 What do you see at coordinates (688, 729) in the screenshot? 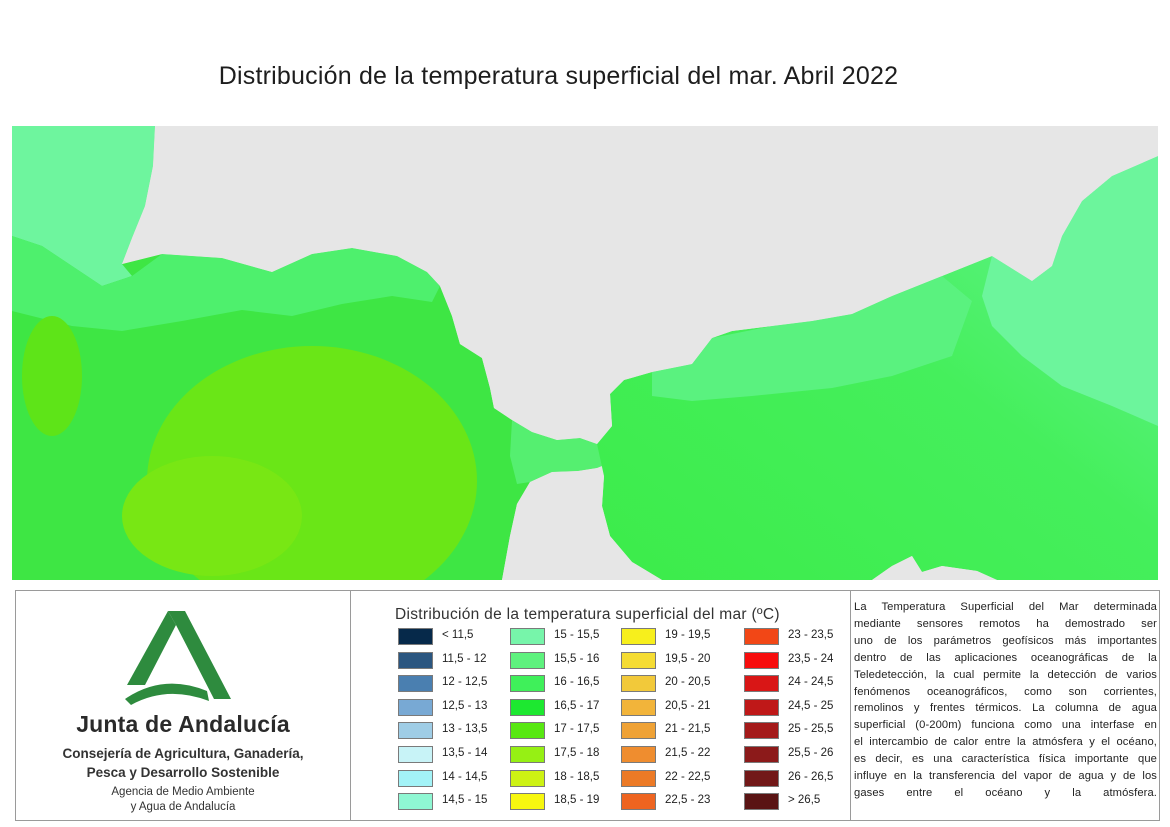
I see `legend-label: 21 - 21,5` at bounding box center [688, 729].